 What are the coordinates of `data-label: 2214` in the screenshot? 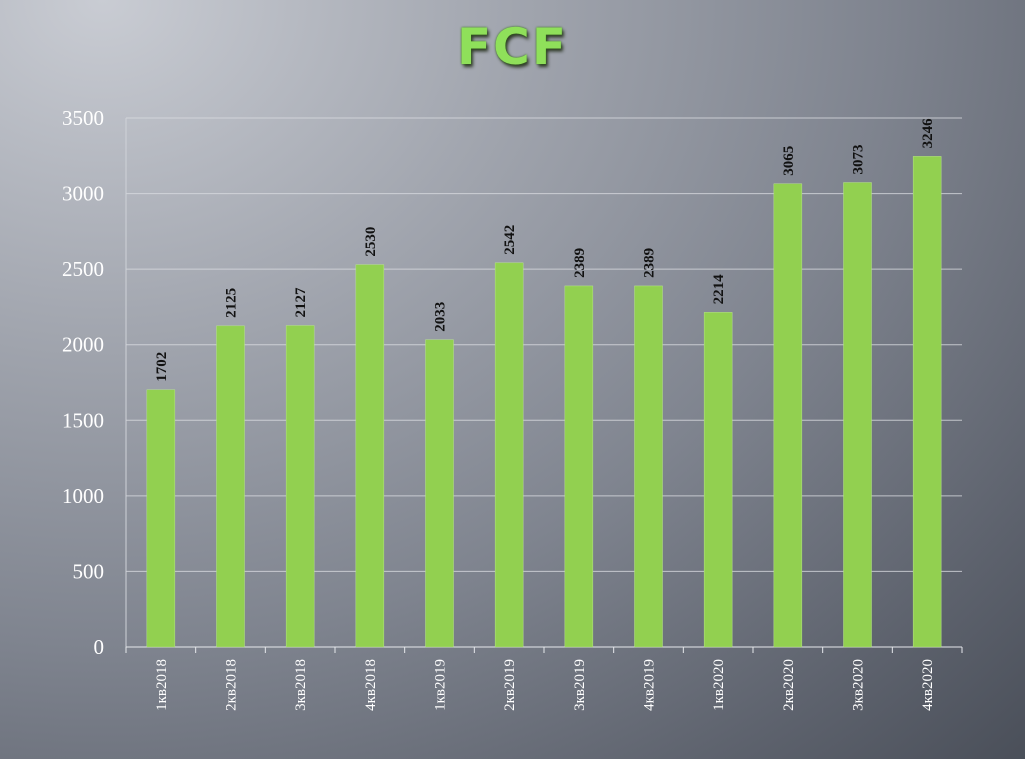 It's located at (719, 289).